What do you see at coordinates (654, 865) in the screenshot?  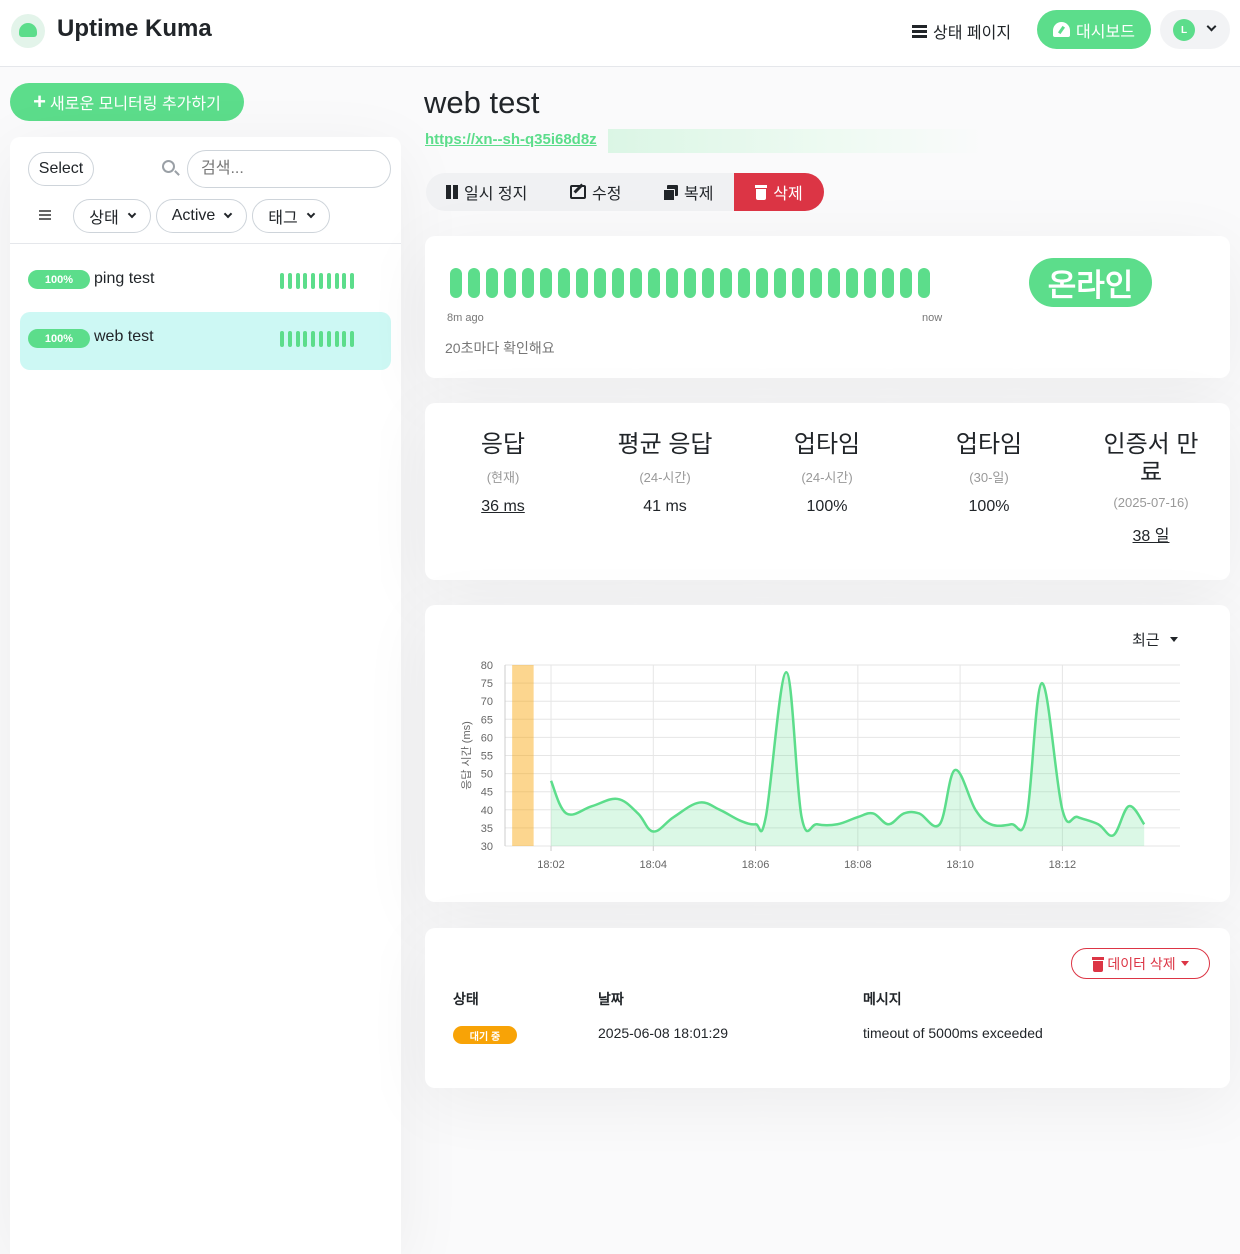 I see `x-tick-label: 18:04` at bounding box center [654, 865].